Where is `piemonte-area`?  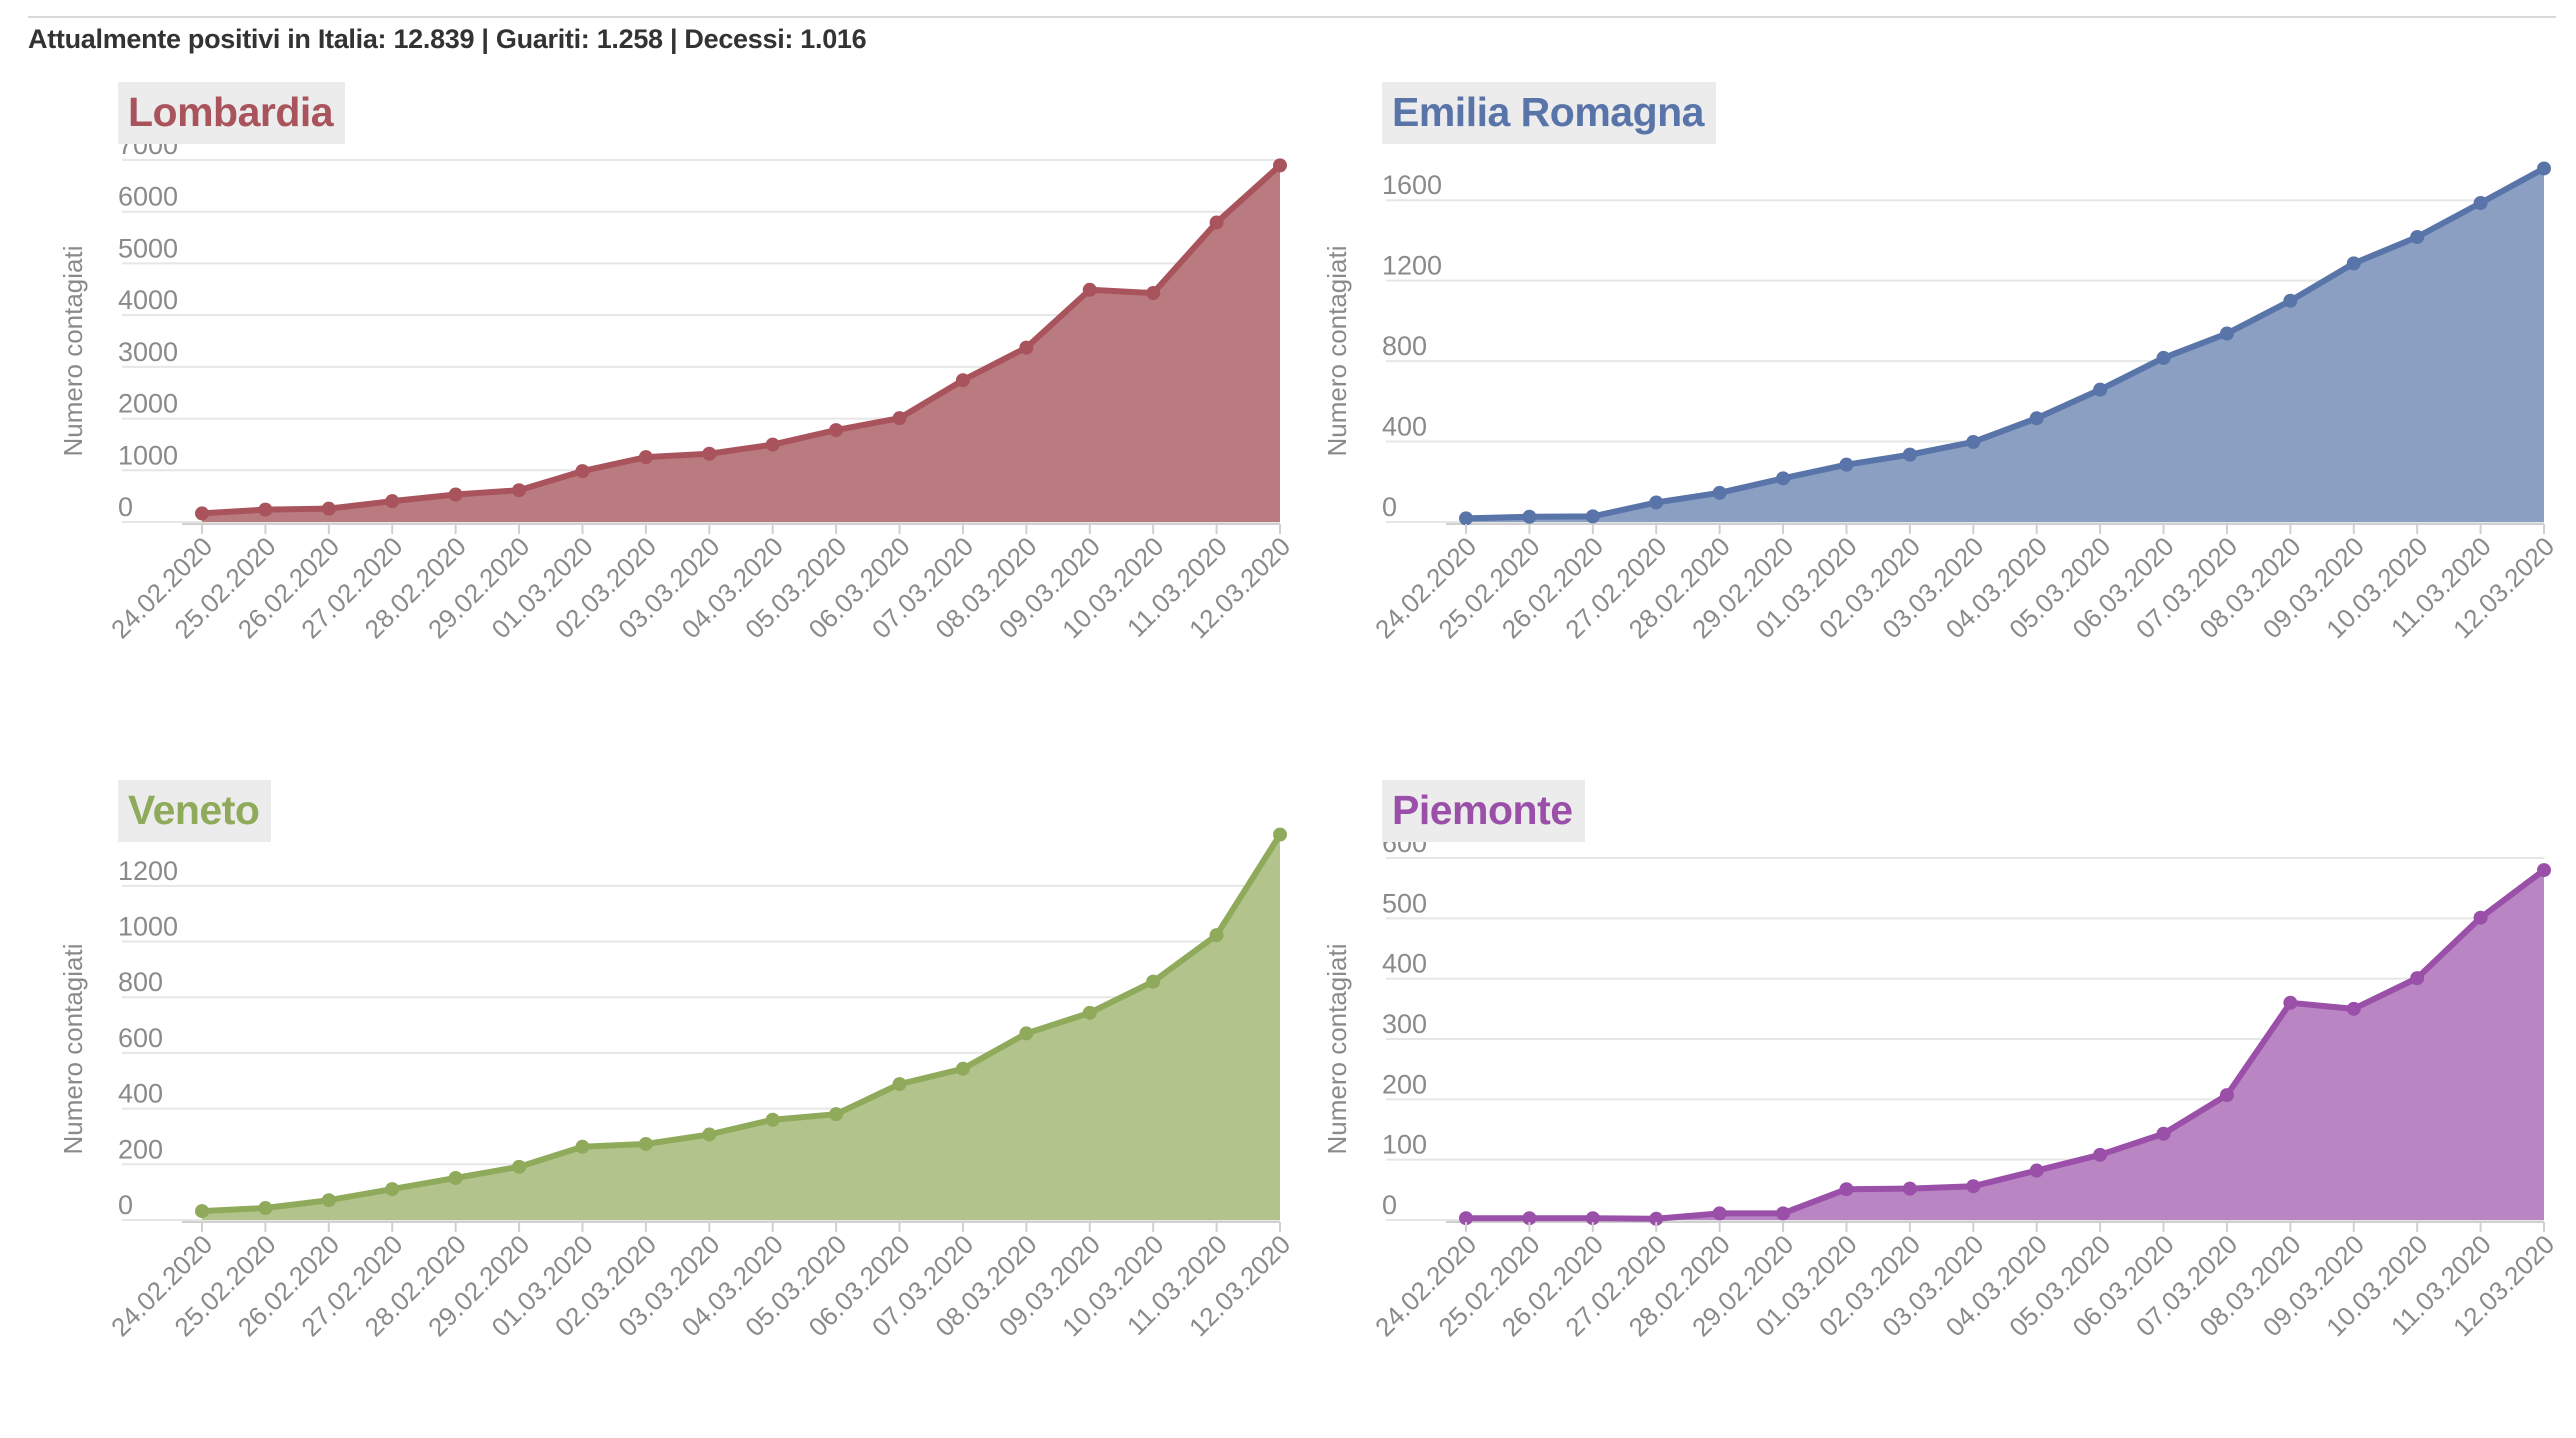
piemonte-area is located at coordinates (2005, 1045).